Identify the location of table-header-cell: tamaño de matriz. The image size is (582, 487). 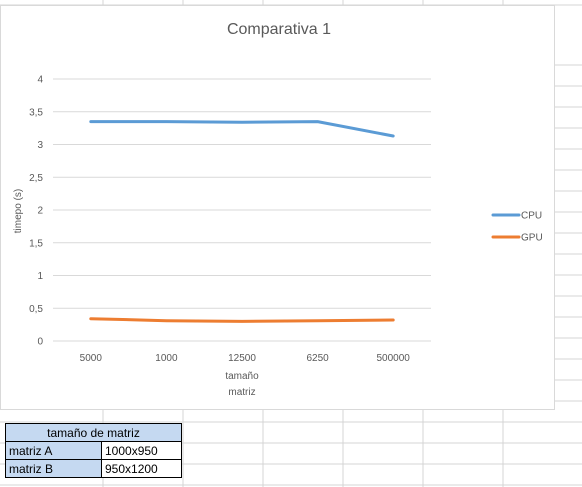
(93, 432).